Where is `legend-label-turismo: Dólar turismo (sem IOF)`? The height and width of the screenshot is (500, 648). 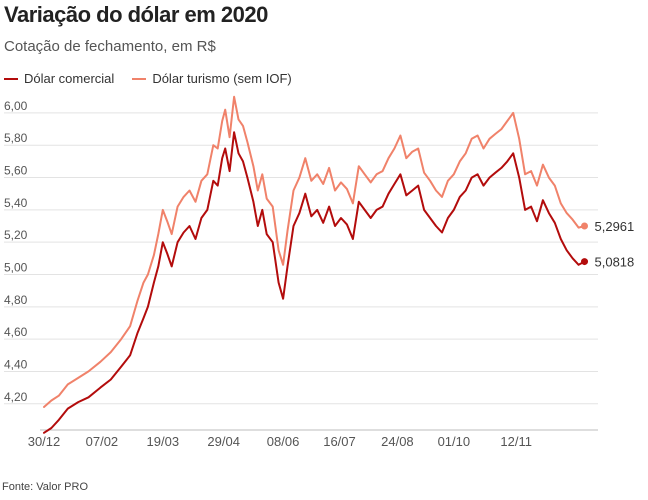 legend-label-turismo: Dólar turismo (sem IOF) is located at coordinates (222, 78).